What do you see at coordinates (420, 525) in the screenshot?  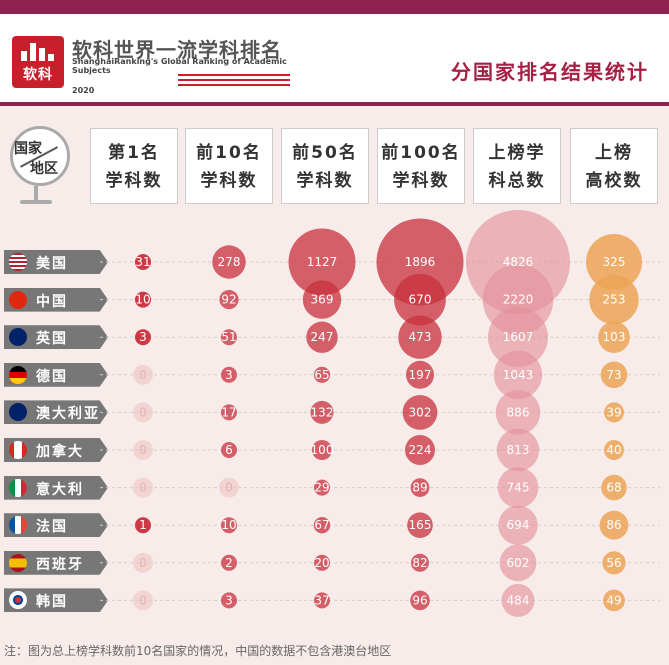 I see `data-label: 165` at bounding box center [420, 525].